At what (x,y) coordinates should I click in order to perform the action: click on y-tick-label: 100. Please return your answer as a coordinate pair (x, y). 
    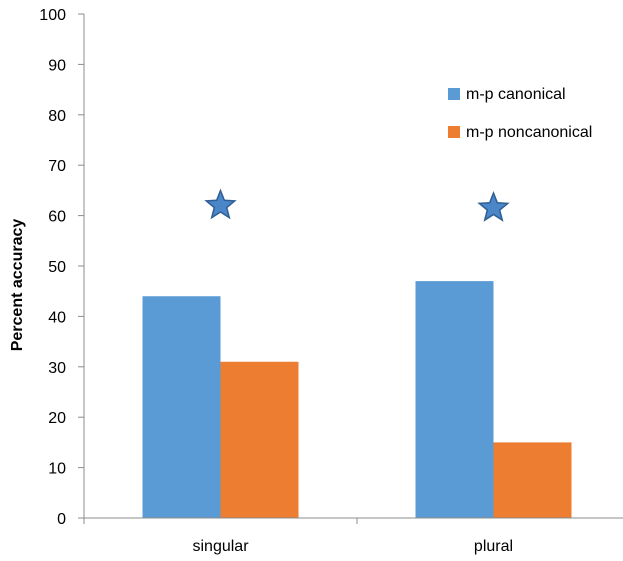
    Looking at the image, I should click on (52, 15).